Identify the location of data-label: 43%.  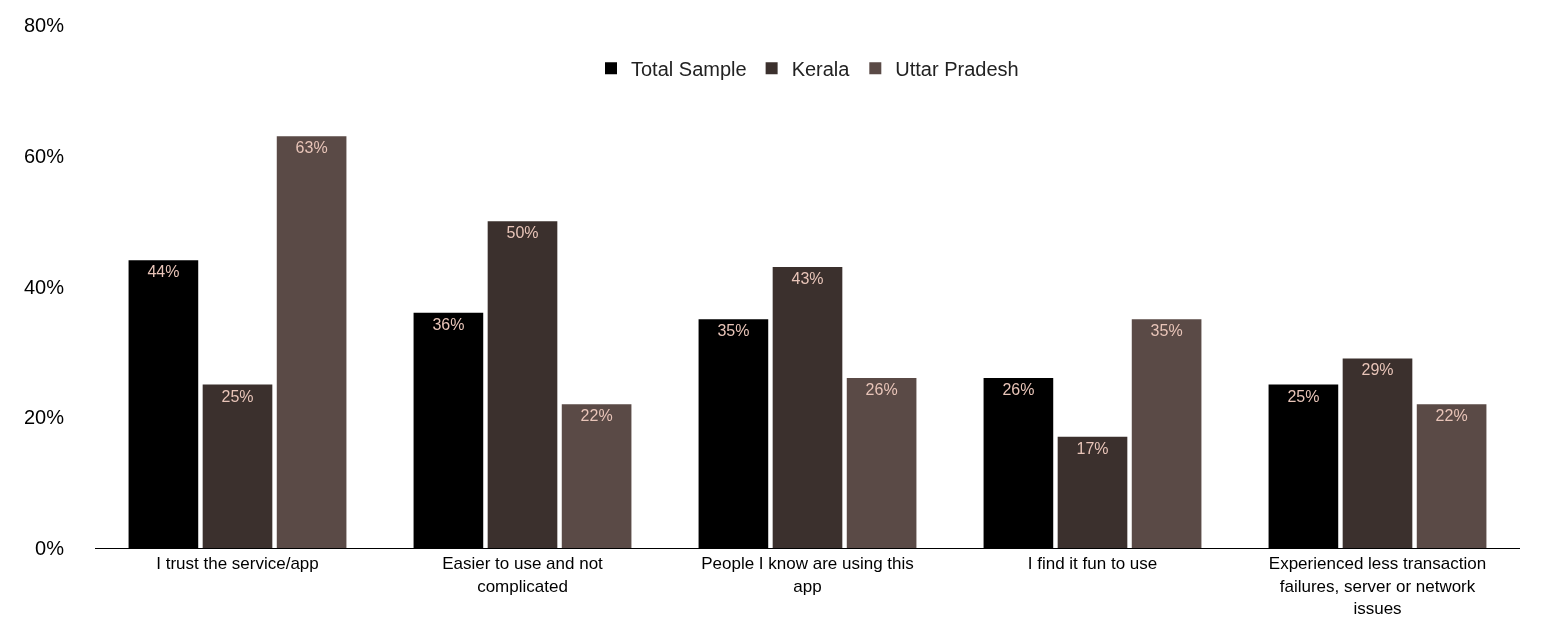
(807, 278).